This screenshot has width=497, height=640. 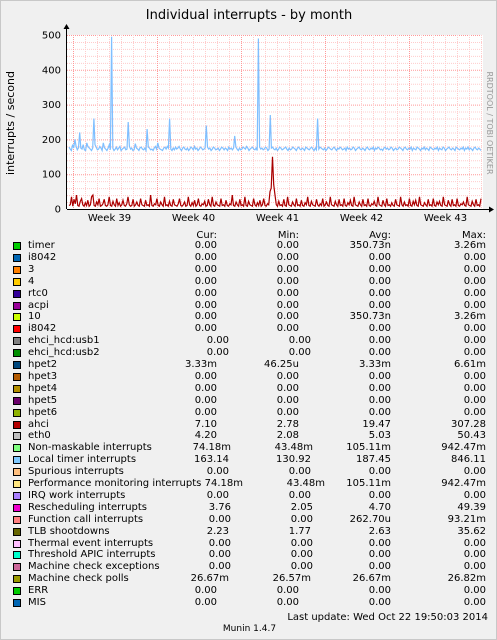 What do you see at coordinates (469, 364) in the screenshot?
I see `legend-value-max: 6.61m` at bounding box center [469, 364].